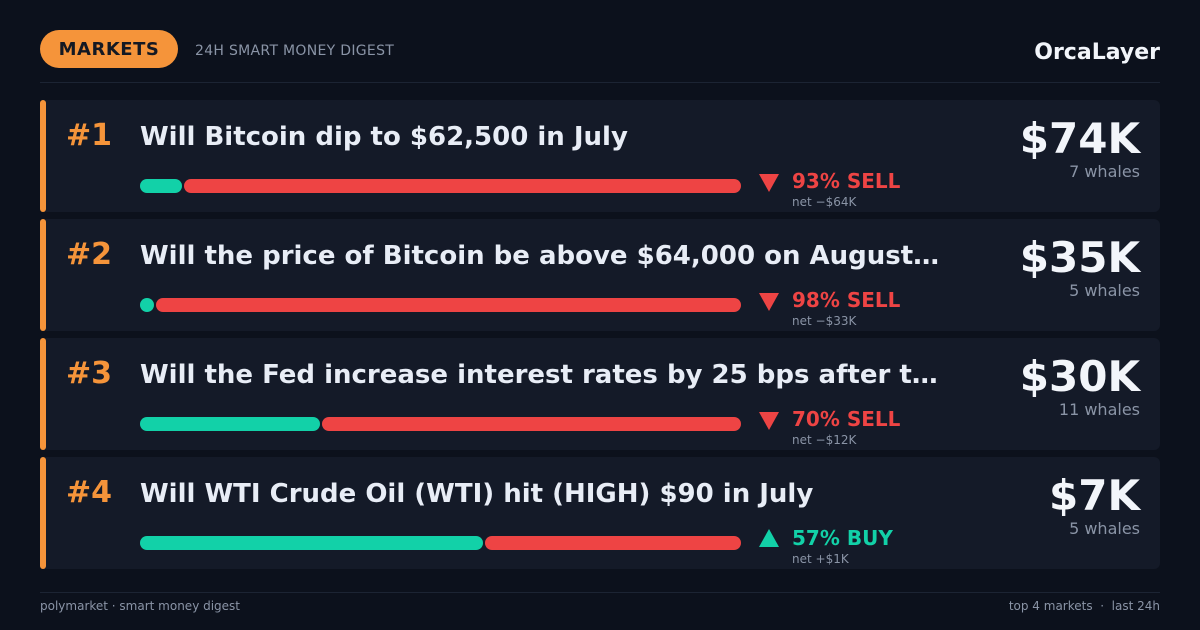 This screenshot has height=630, width=1200. Describe the element at coordinates (89, 135) in the screenshot. I see `market-rank: #1` at that location.